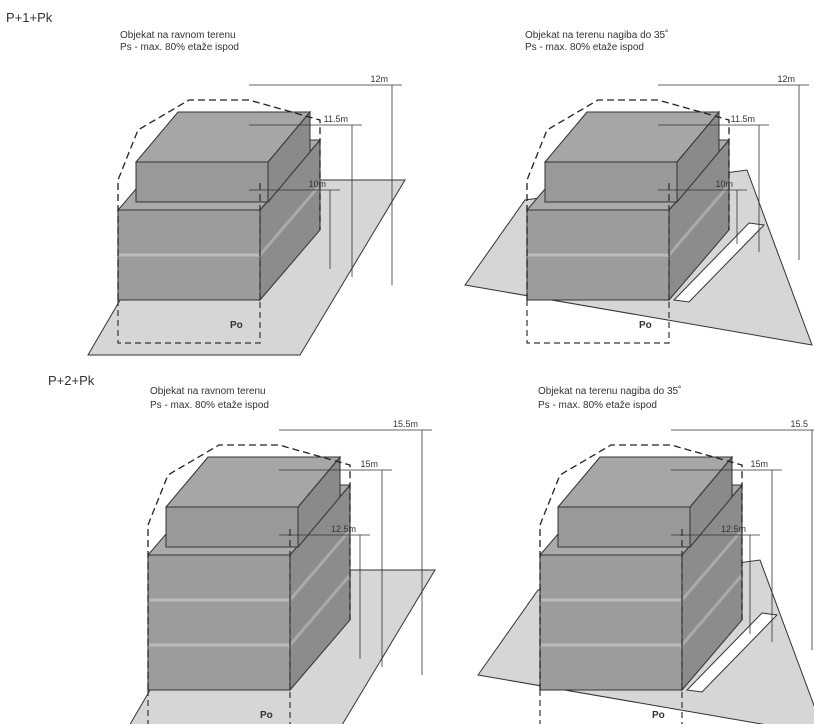 Image resolution: width=814 pixels, height=724 pixels. Describe the element at coordinates (405, 424) in the screenshot. I see `dimension-label: 15.5m` at that location.